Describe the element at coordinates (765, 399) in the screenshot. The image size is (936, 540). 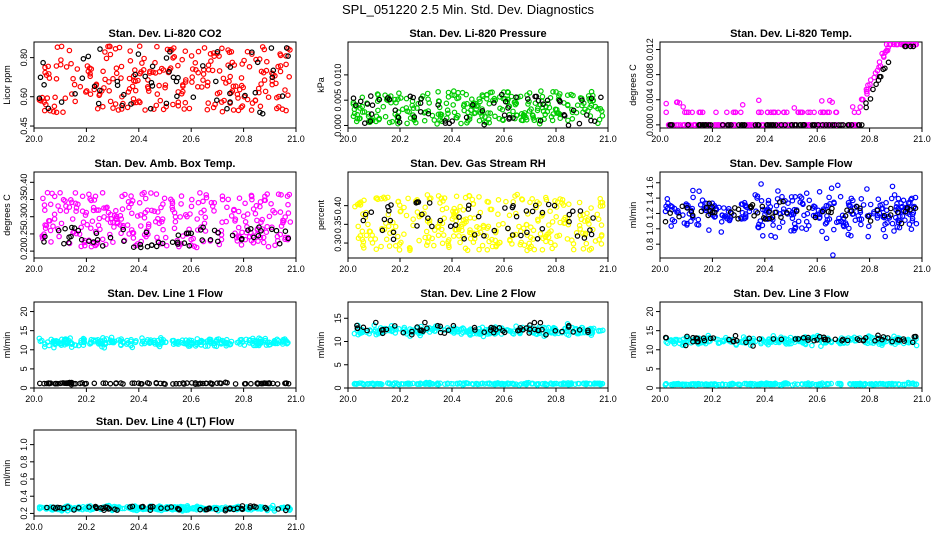
I see `line3-xtick-label: 20.4` at that location.